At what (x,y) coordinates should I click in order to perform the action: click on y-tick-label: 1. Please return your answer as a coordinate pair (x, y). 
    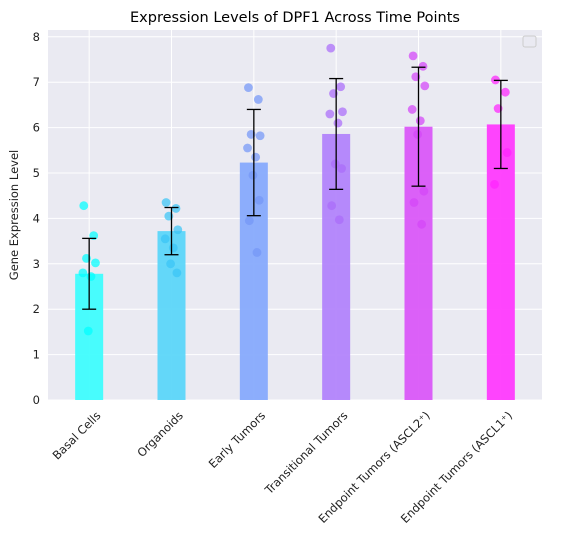
    Looking at the image, I should click on (36, 355).